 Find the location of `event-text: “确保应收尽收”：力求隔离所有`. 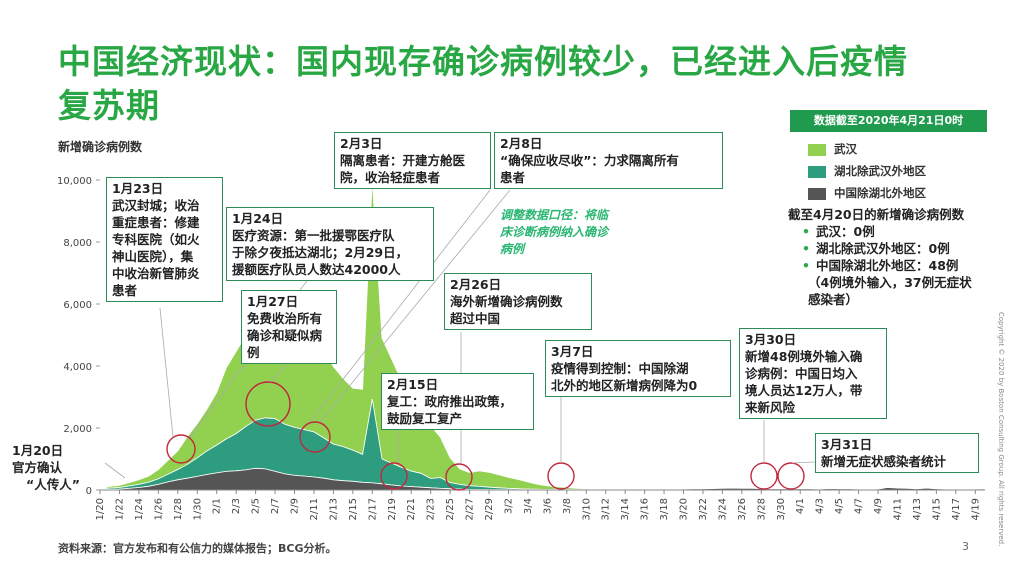

event-text: “确保应收尽收”：力求隔离所有 is located at coordinates (589, 160).